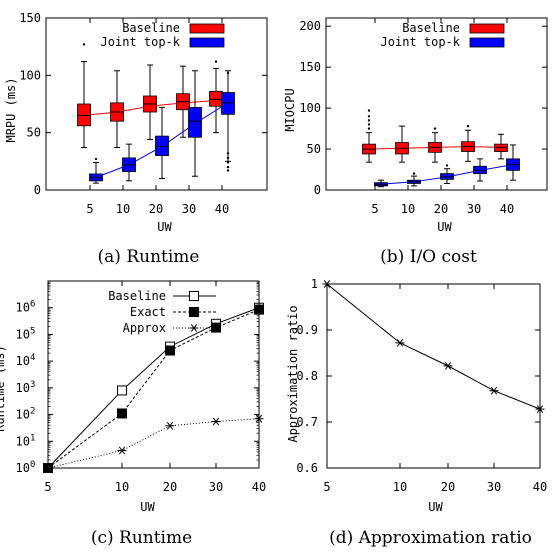 This screenshot has height=560, width=559. I want to click on y-tick-label: 0.9, so click(307, 330).